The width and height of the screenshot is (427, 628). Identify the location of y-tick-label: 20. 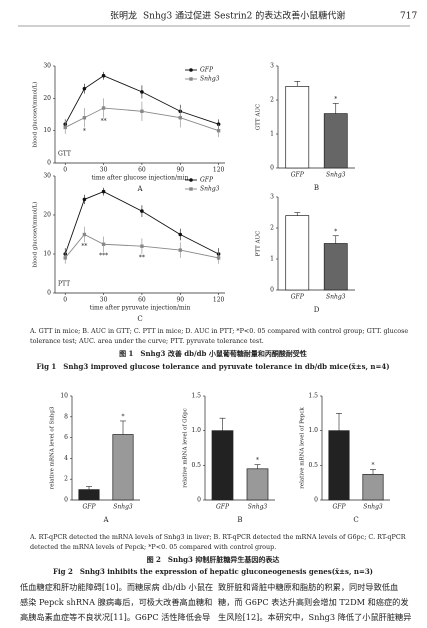
(47, 98).